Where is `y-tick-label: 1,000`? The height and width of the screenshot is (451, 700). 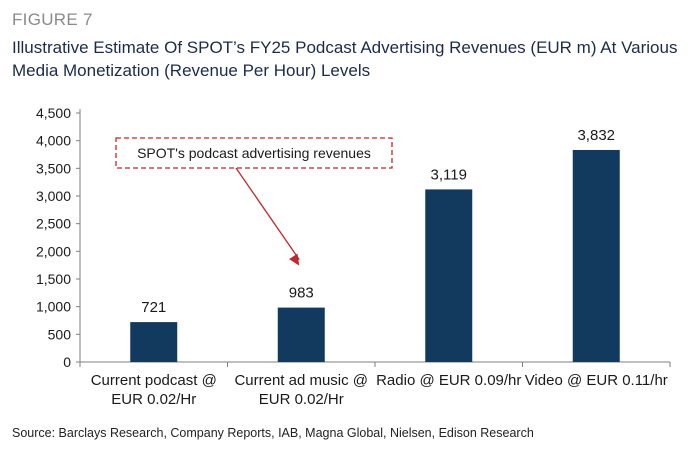
y-tick-label: 1,000 is located at coordinates (53, 307).